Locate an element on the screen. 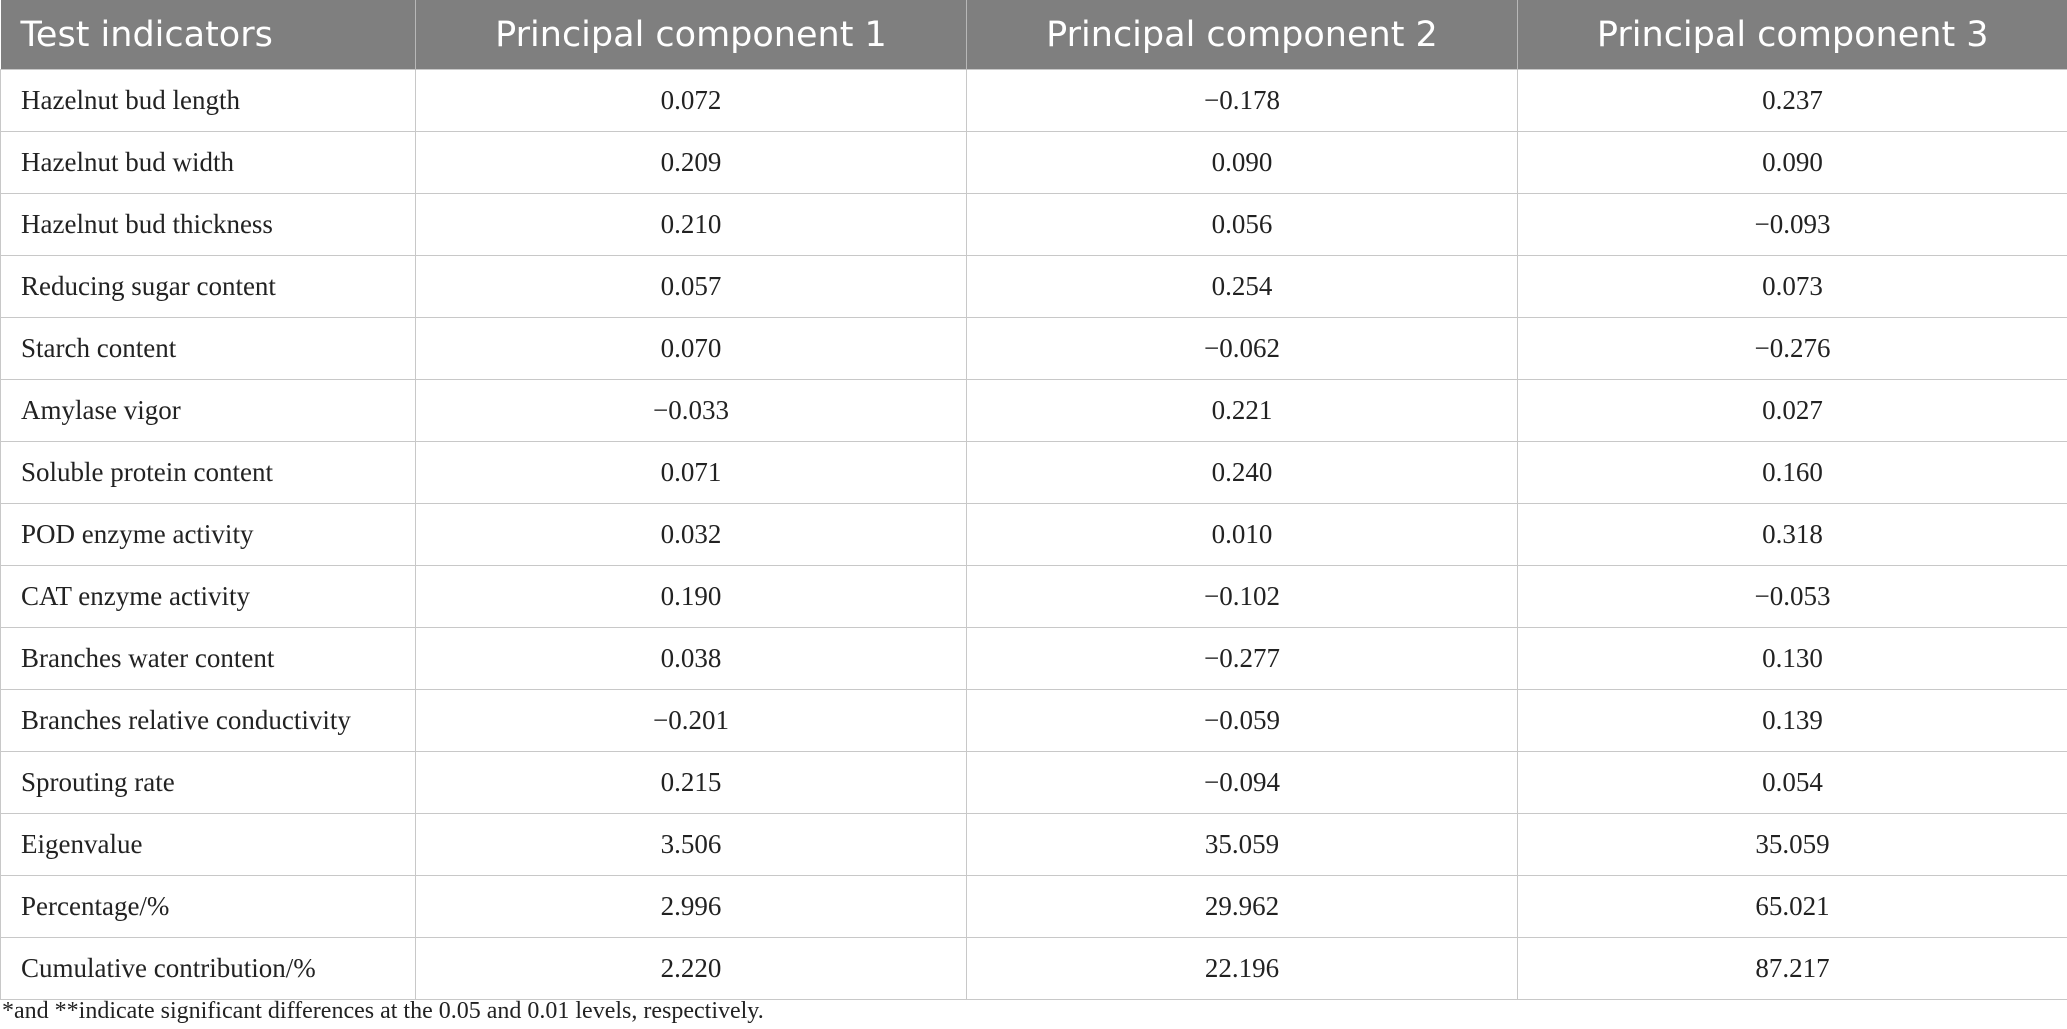  value-cell: −0.062 is located at coordinates (1242, 348).